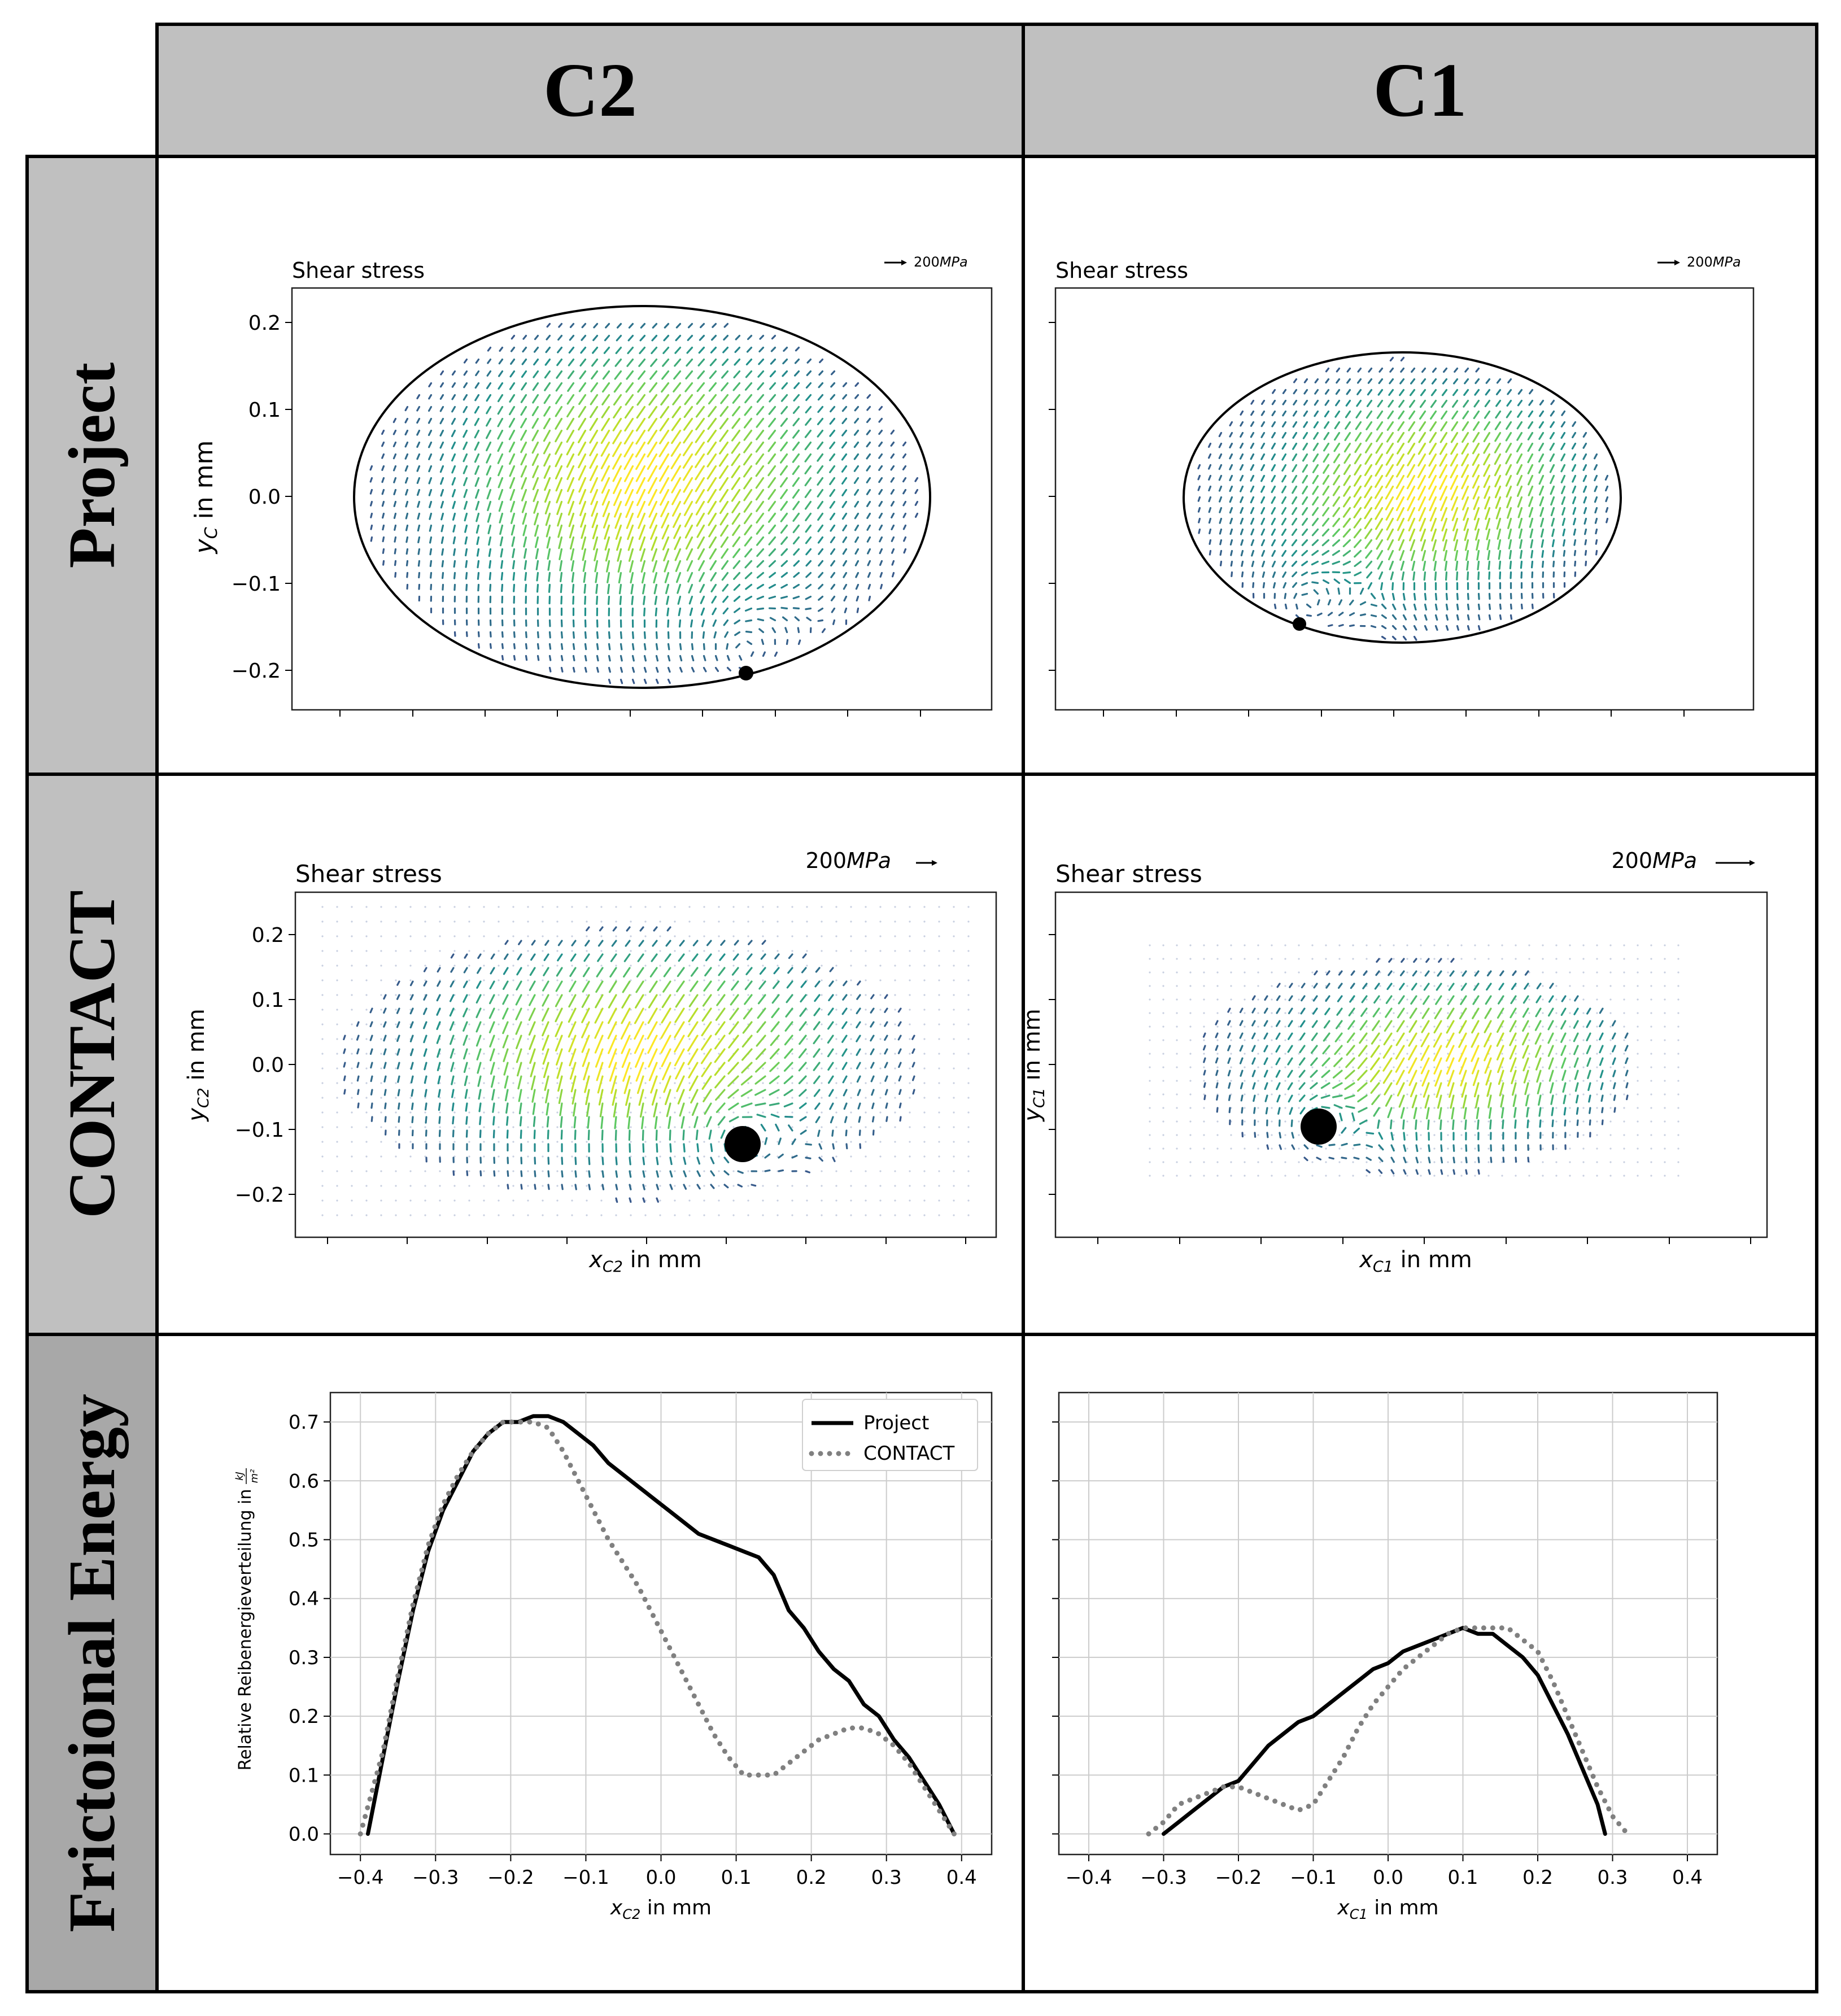  Describe the element at coordinates (435, 1877) in the screenshot. I see `x-tick-label: −0.3` at that location.